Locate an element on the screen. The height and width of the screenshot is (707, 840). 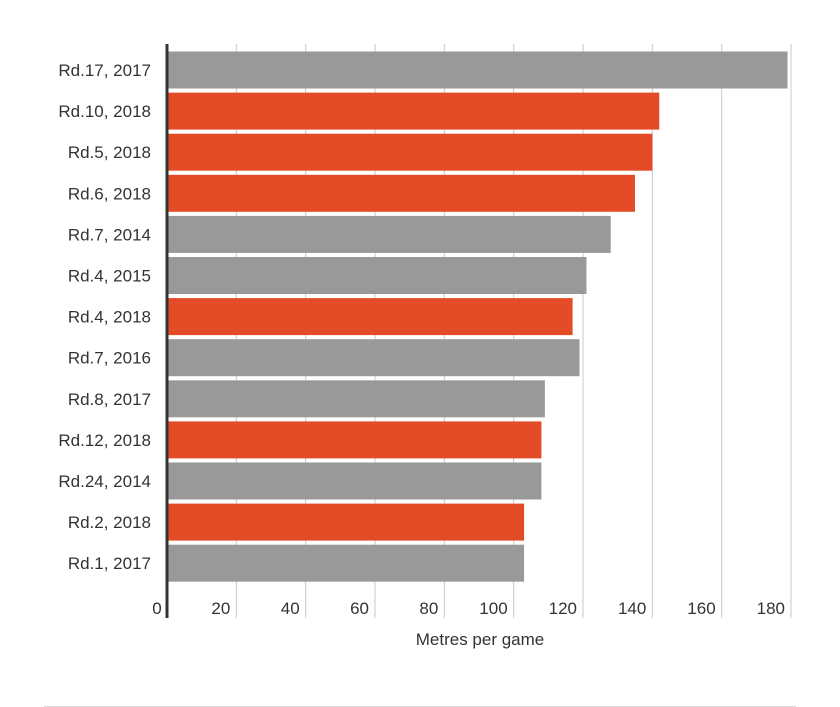
category-label: Rd.5, 2018 is located at coordinates (109, 152).